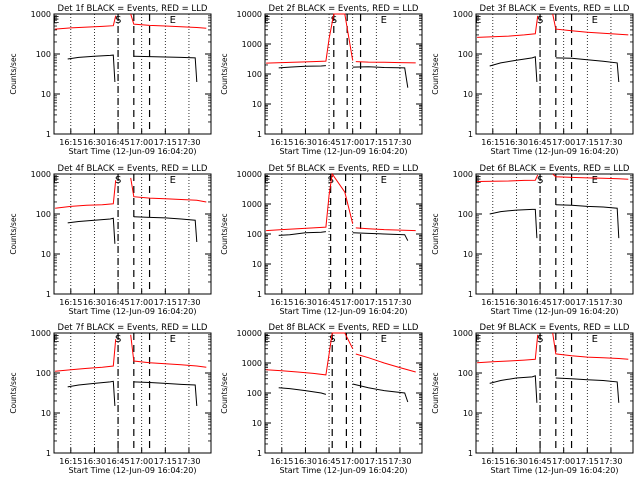  Describe the element at coordinates (133, 9) in the screenshot. I see `panel-title: Det 1f BLACK = Events, RED = LLD` at that location.